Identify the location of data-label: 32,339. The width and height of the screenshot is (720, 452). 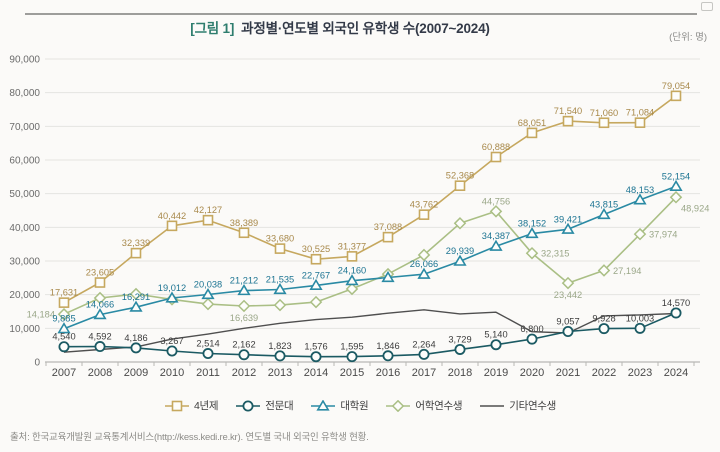
(136, 243).